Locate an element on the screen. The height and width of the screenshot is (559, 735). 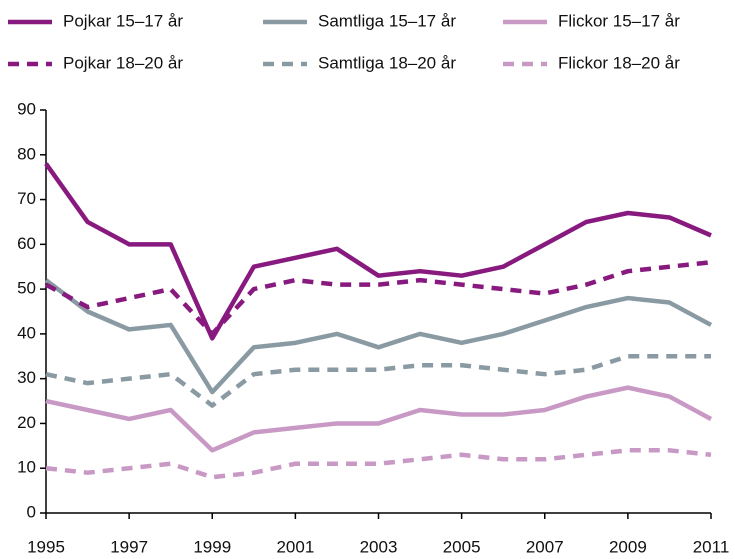
x-tick-label: 2003 is located at coordinates (379, 546).